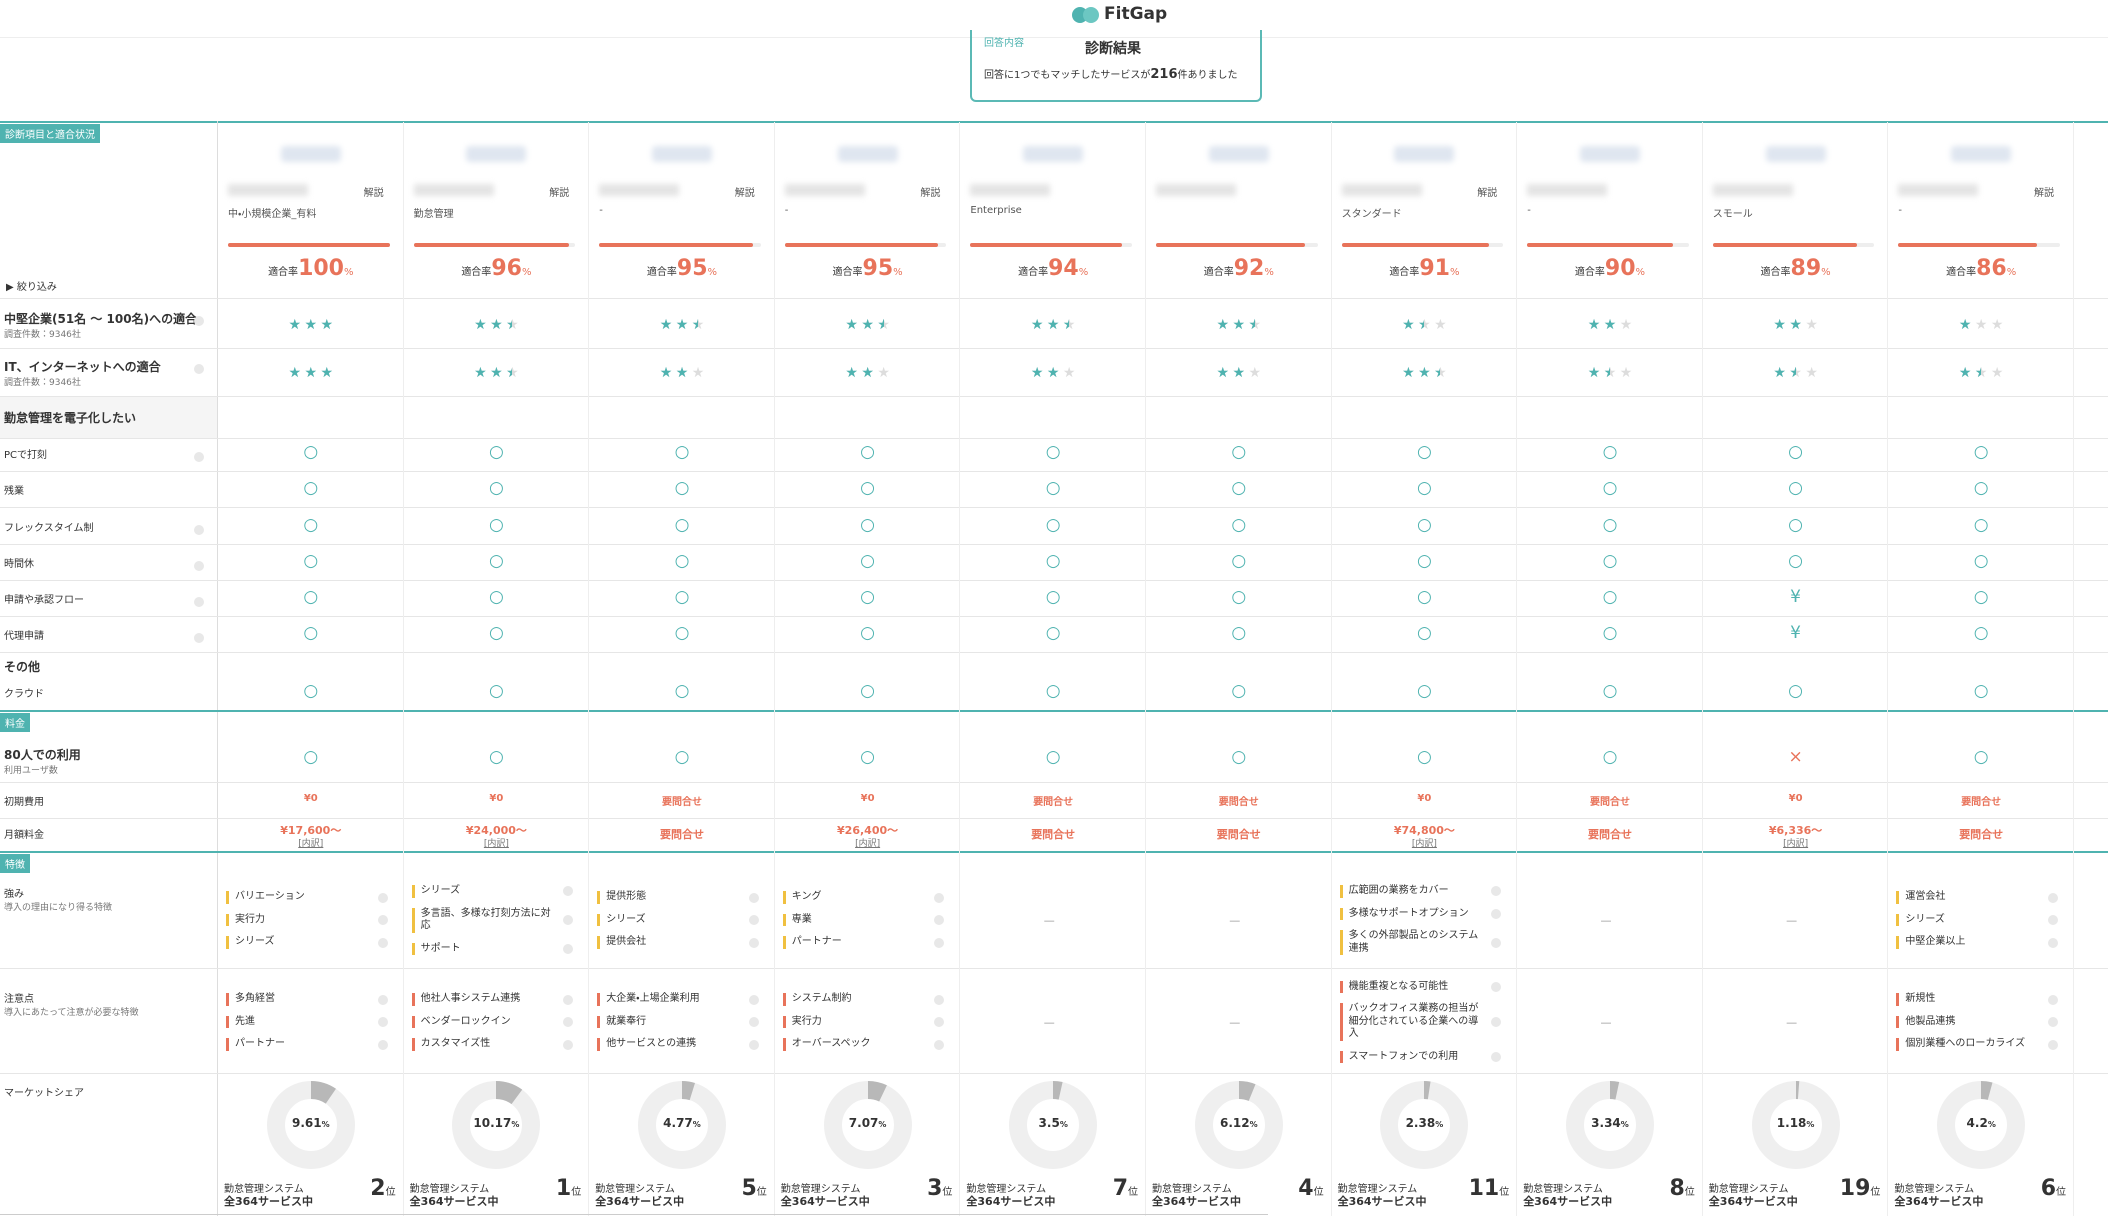 The image size is (2108, 1216). What do you see at coordinates (1164, 74) in the screenshot?
I see `result-count: 216` at bounding box center [1164, 74].